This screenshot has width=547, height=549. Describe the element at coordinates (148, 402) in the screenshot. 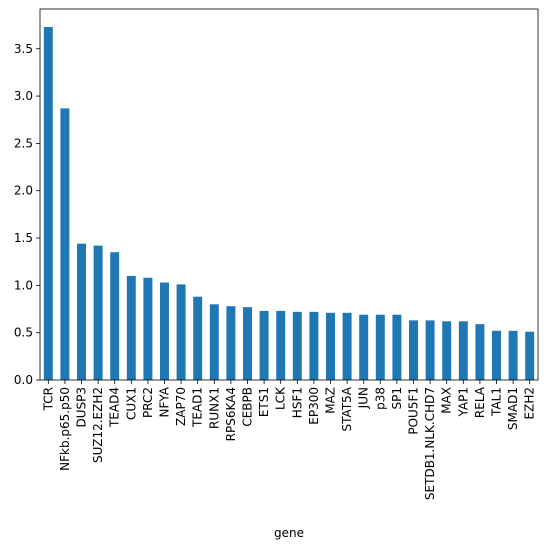

I see `x-tick-label: PRC2` at that location.